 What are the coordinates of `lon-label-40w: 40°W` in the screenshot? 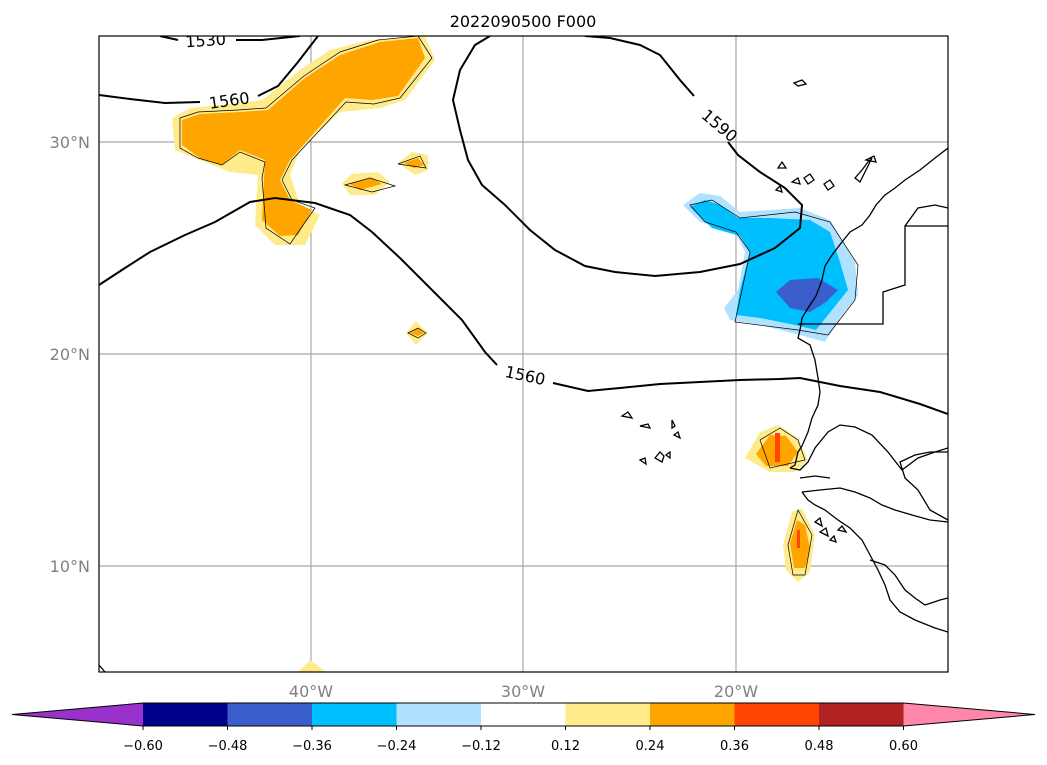 It's located at (311, 691).